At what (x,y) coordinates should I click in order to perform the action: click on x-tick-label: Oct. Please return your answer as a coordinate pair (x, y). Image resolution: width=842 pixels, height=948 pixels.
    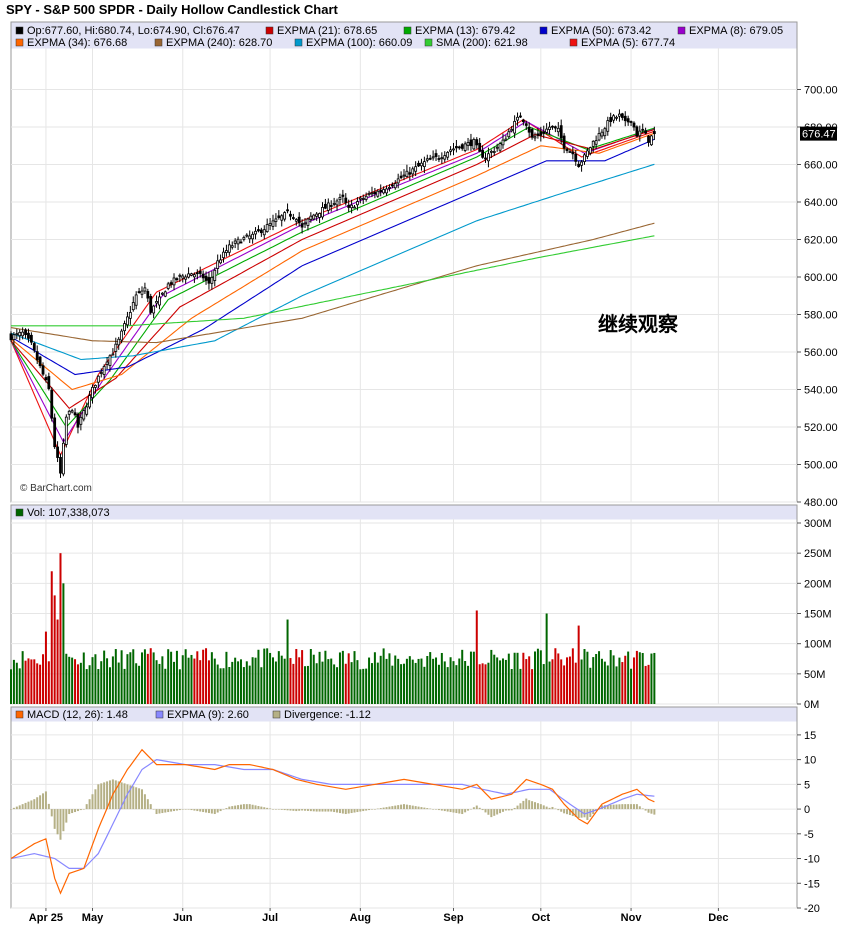
    Looking at the image, I should click on (541, 918).